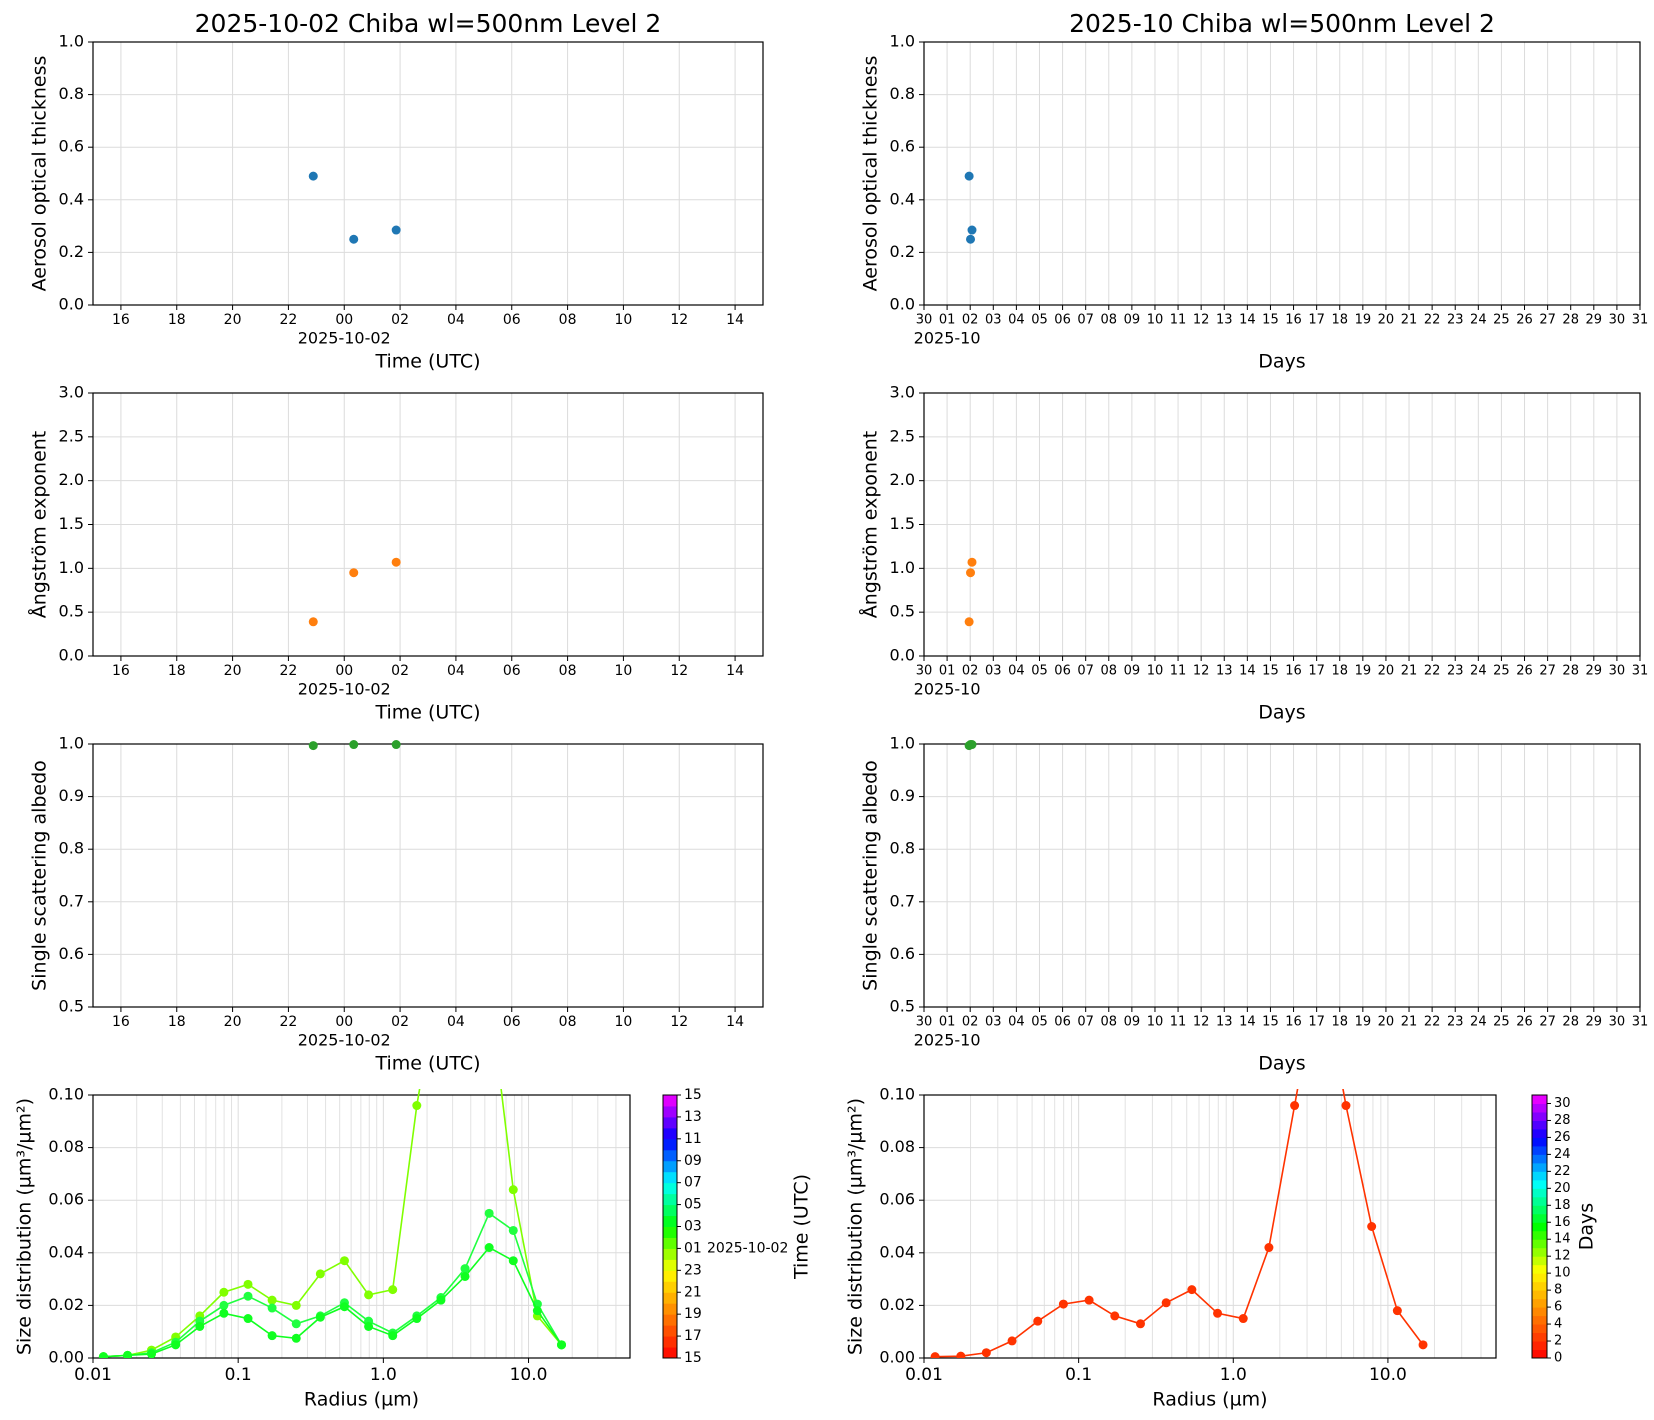  I want to click on y-tick-label: 0.7, so click(71, 900).